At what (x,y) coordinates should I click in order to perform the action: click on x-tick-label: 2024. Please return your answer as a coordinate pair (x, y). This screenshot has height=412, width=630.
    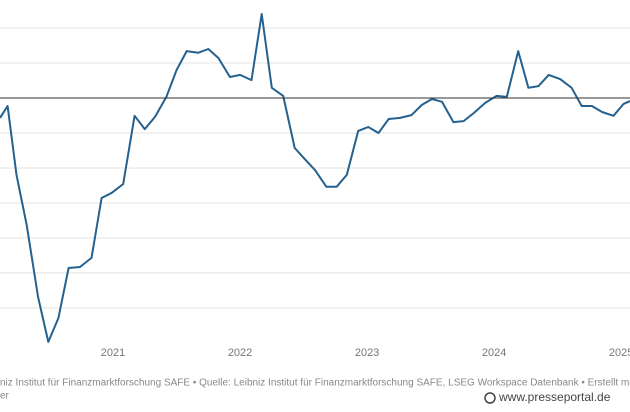
    Looking at the image, I should click on (494, 353).